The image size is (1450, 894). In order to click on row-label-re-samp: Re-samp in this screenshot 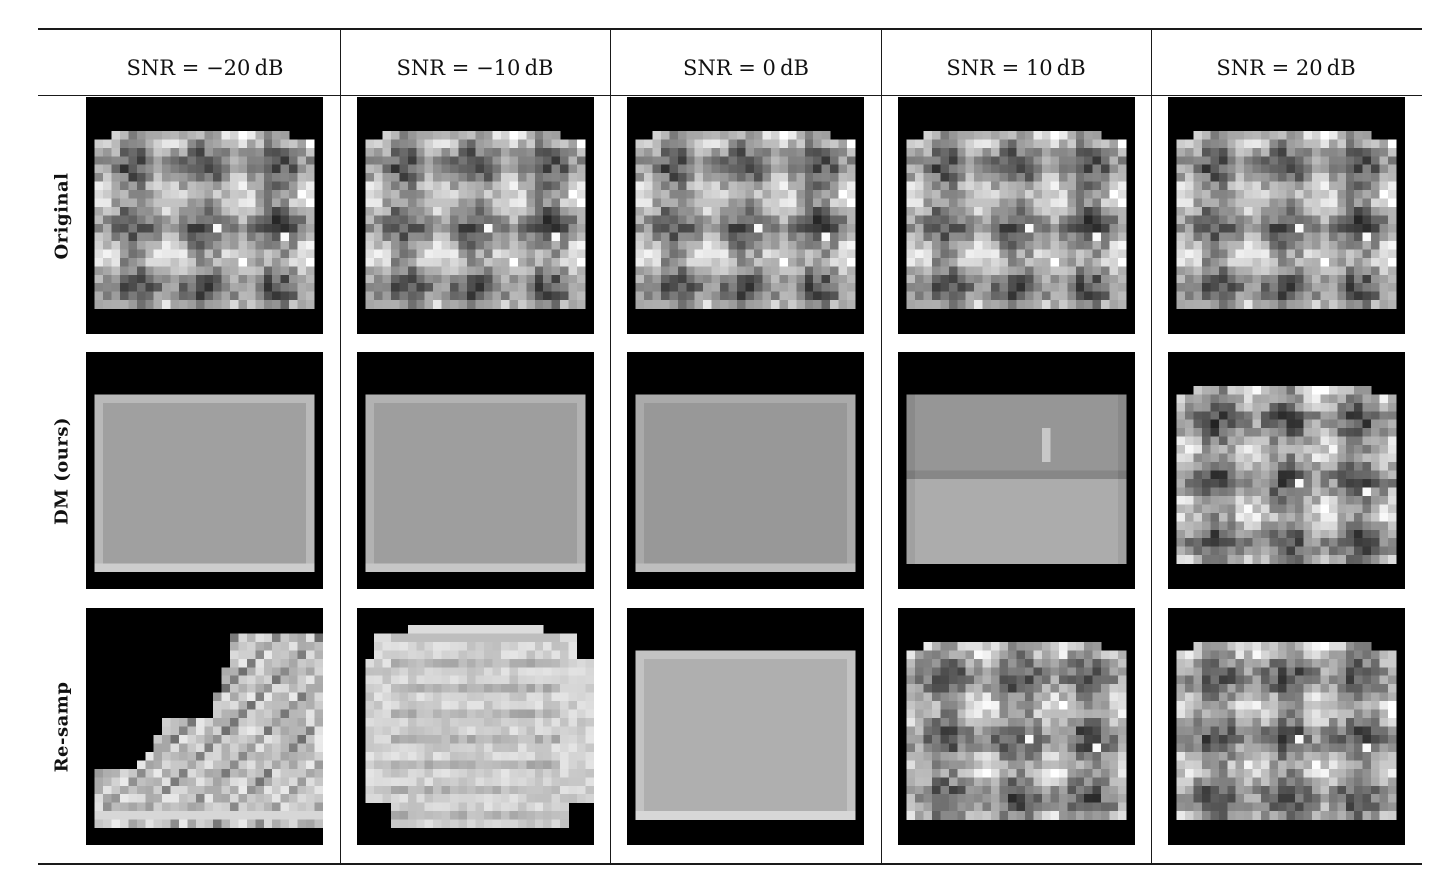, I will do `click(62, 726)`.